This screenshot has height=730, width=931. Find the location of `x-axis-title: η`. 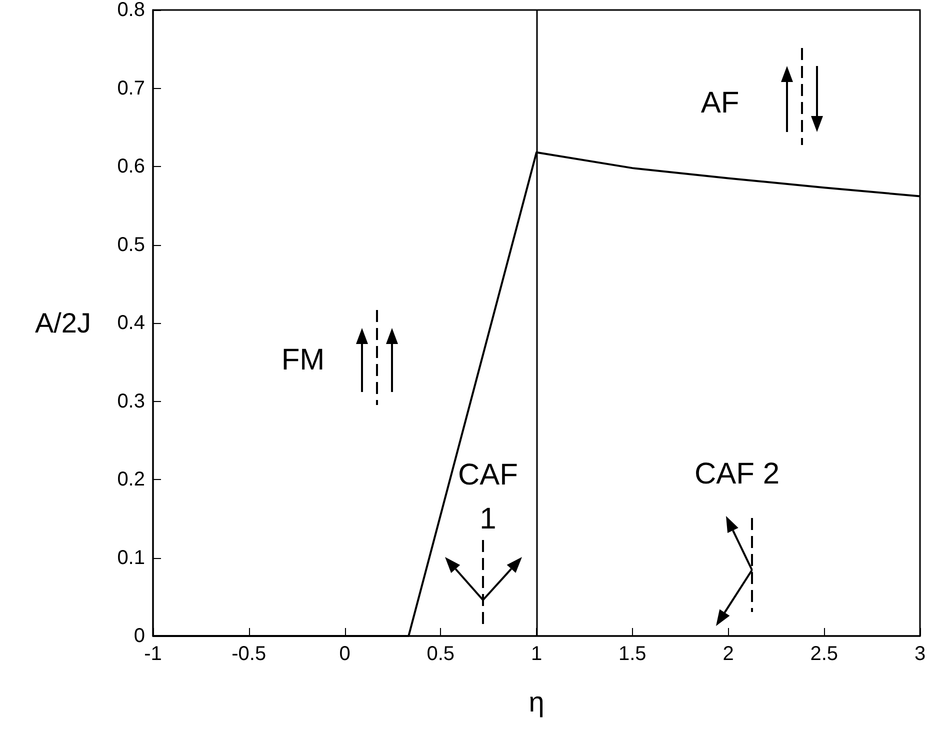

x-axis-title: η is located at coordinates (536, 702).